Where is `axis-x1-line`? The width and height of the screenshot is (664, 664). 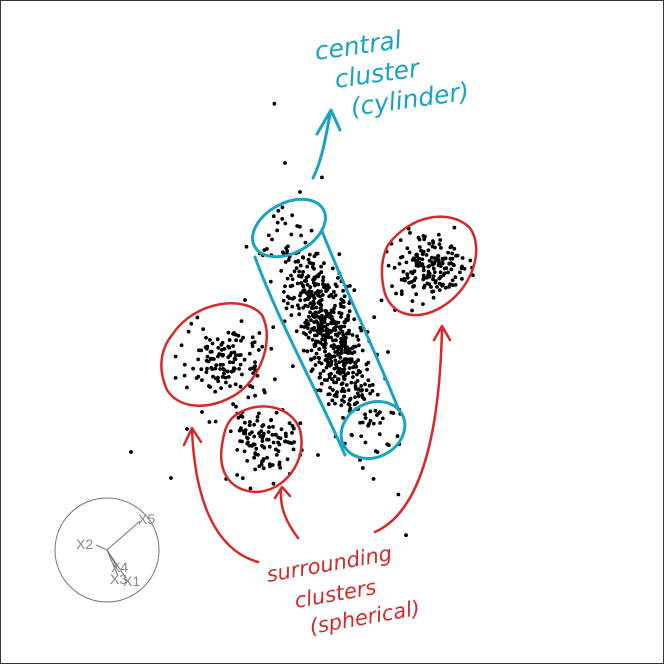
axis-x1-line is located at coordinates (116, 564).